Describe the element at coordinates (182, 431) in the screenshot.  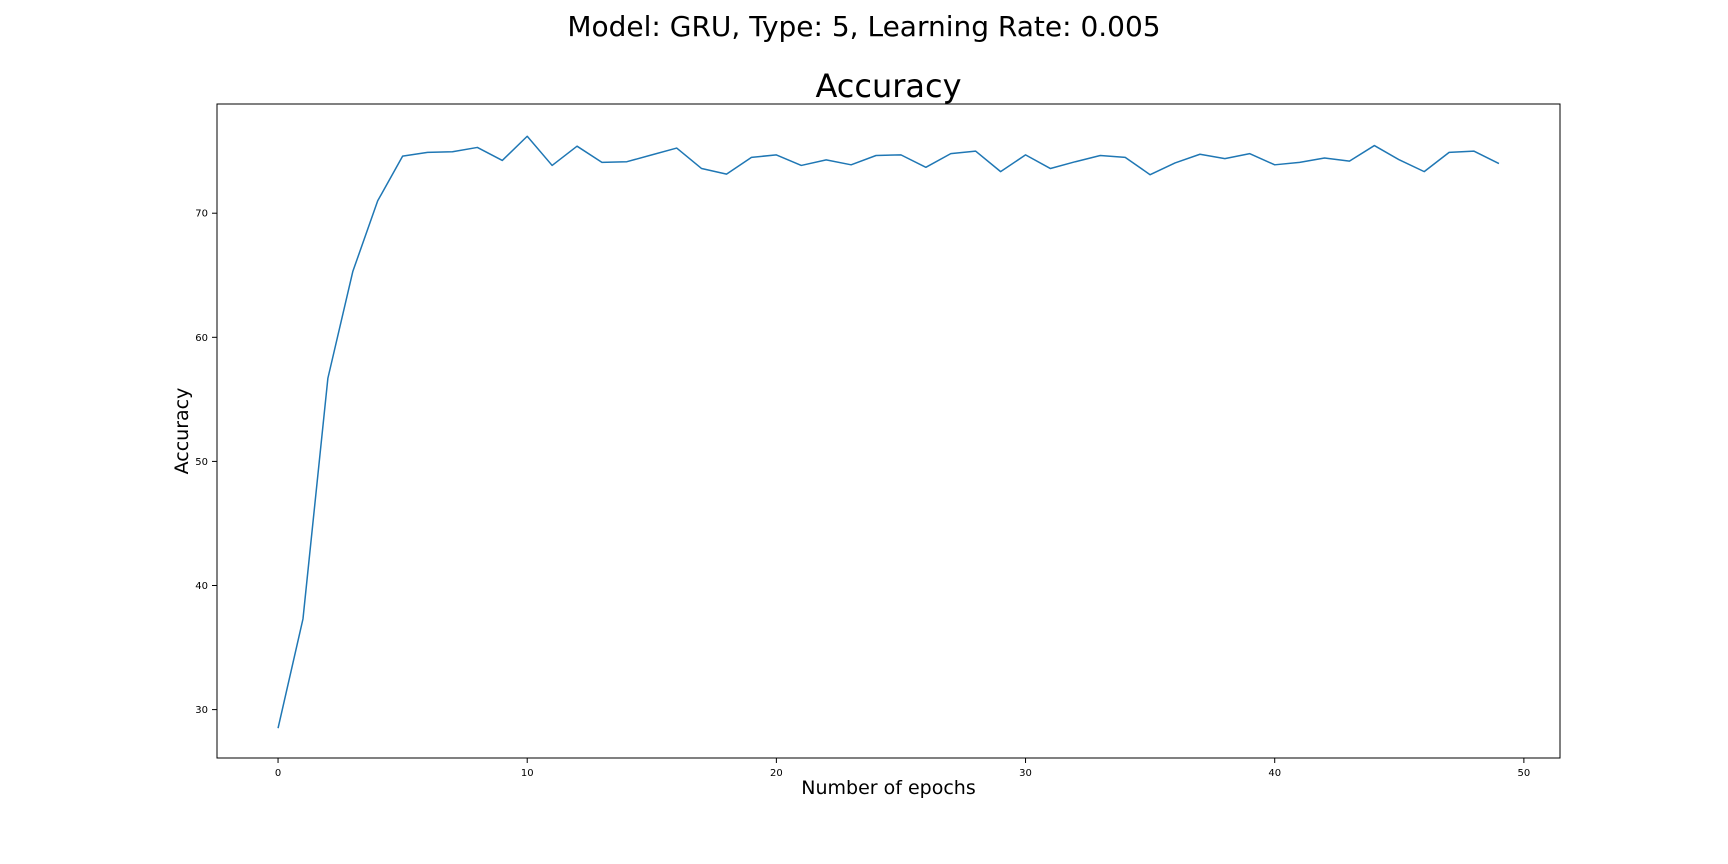
I see `y-axis-label: Accuracy` at that location.